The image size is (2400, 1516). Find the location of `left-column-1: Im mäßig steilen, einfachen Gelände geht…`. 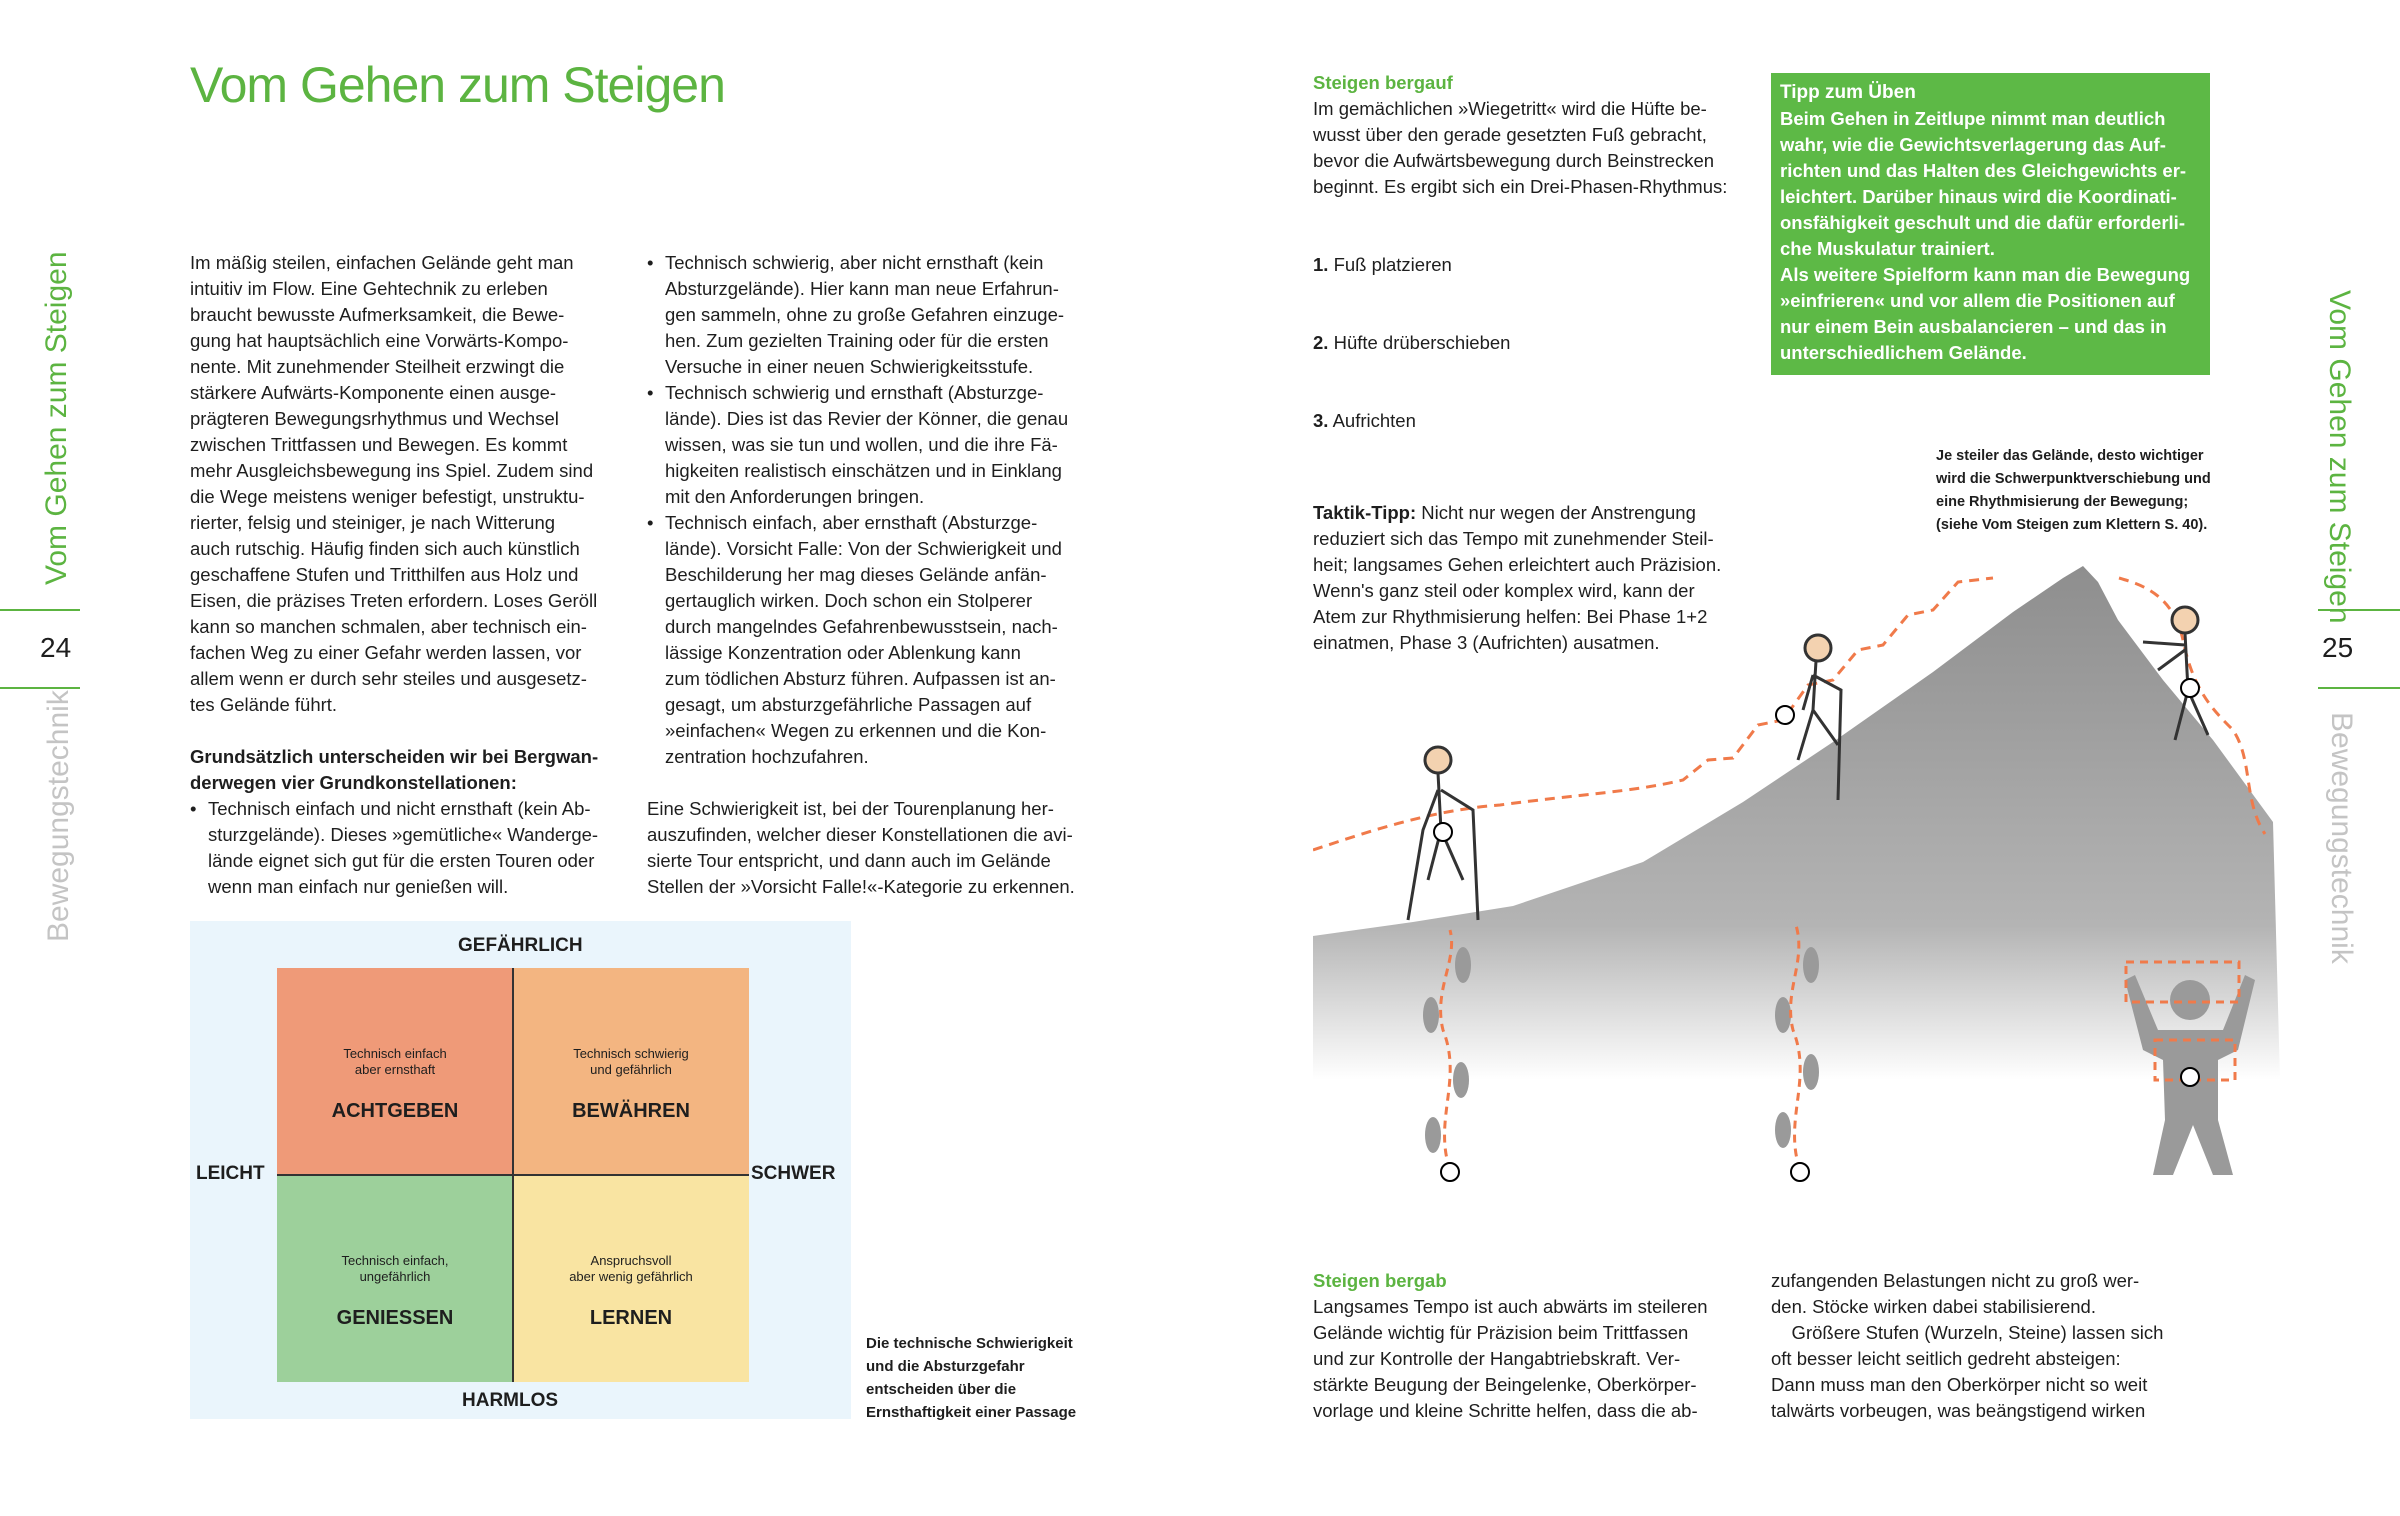

left-column-1: Im mäßig steilen, einfachen Gelände geht… is located at coordinates (394, 575).